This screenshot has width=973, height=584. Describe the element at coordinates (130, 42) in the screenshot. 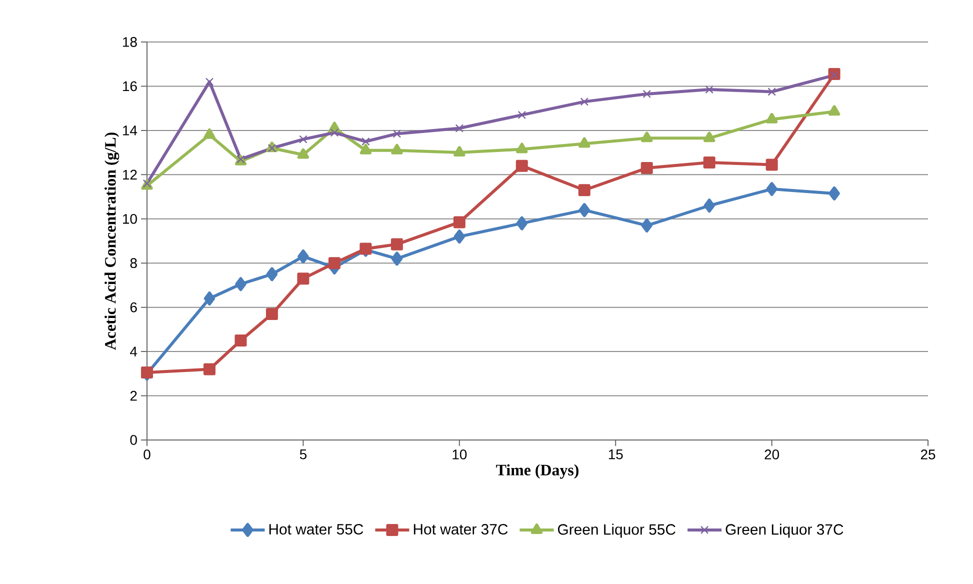

I see `y-tick-label: 18` at that location.